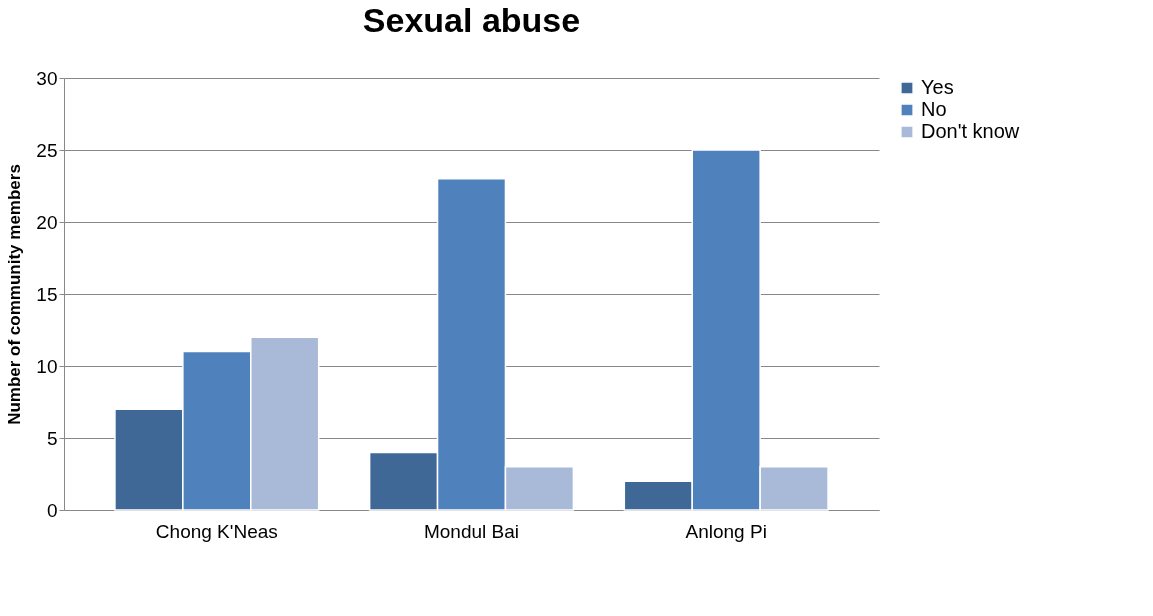 This screenshot has height=616, width=1153. I want to click on y-tick-label: 25, so click(47, 150).